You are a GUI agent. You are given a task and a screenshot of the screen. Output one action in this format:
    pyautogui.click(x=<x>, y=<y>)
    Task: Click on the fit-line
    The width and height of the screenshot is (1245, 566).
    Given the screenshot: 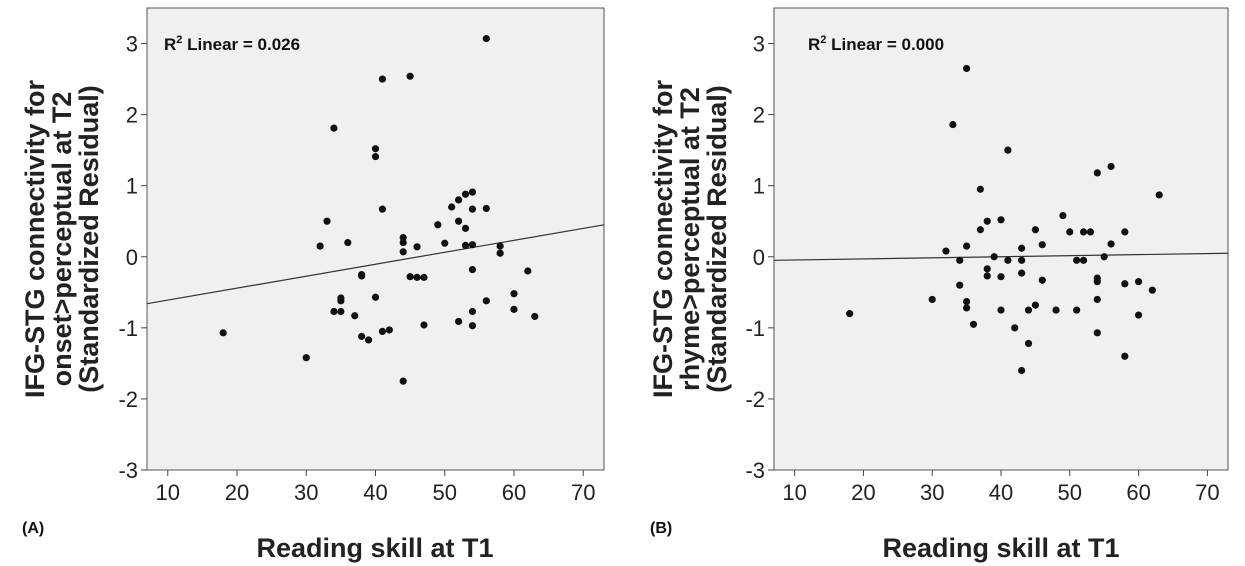 What is the action you would take?
    pyautogui.click(x=375, y=264)
    